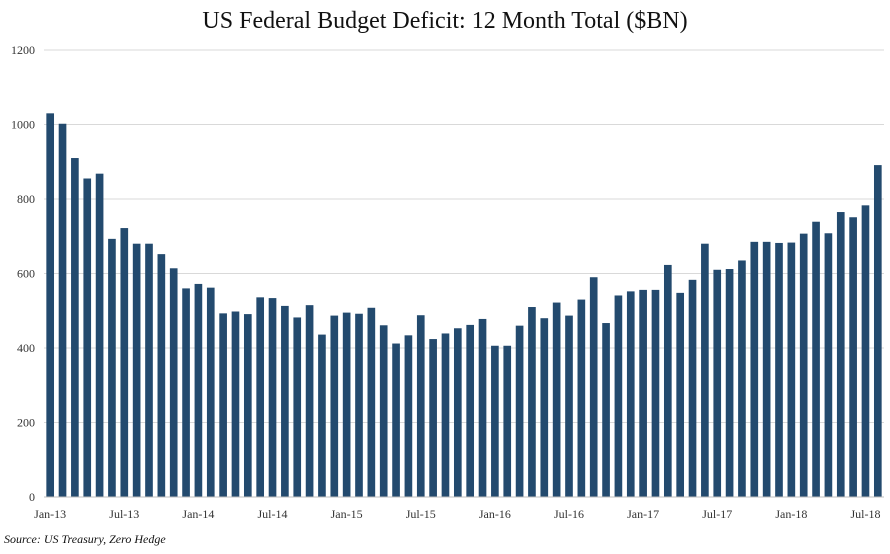 The image size is (890, 554). I want to click on x-tick-label: Jul-14, so click(273, 514).